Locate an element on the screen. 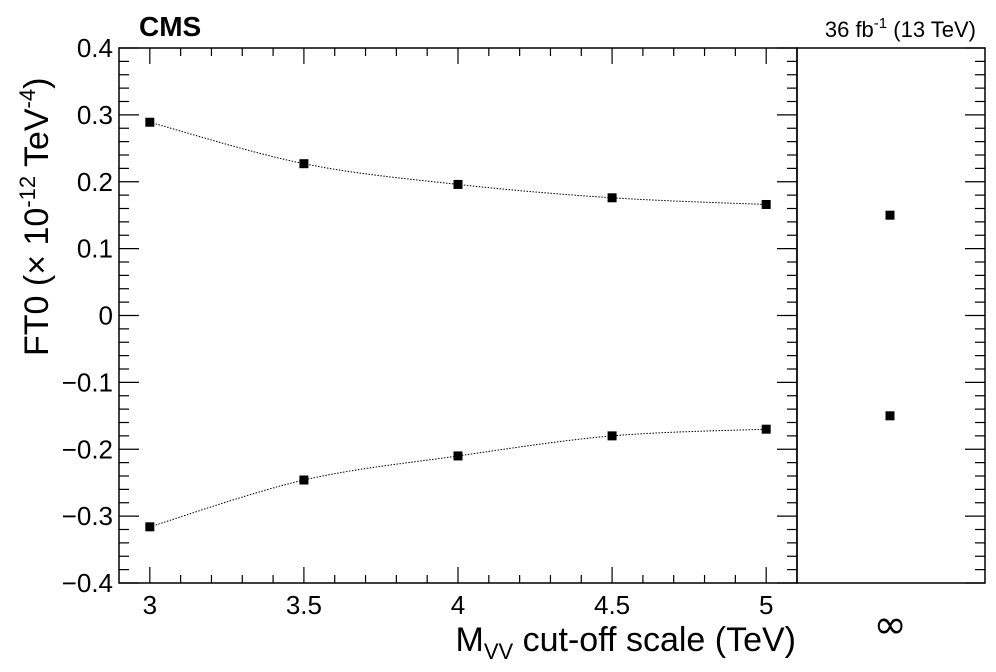 The height and width of the screenshot is (672, 996). y-tick-label: 0 is located at coordinates (106, 316).